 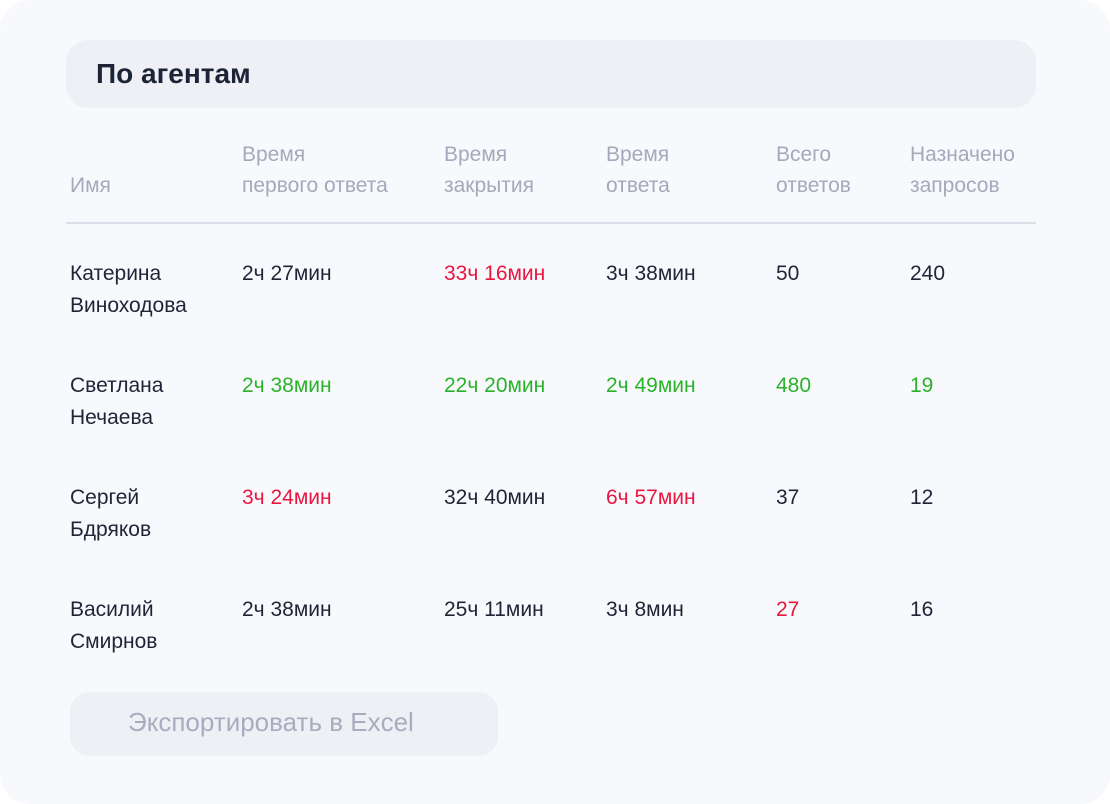 I want to click on column-header-first-response: Время первого ответа, so click(x=315, y=170).